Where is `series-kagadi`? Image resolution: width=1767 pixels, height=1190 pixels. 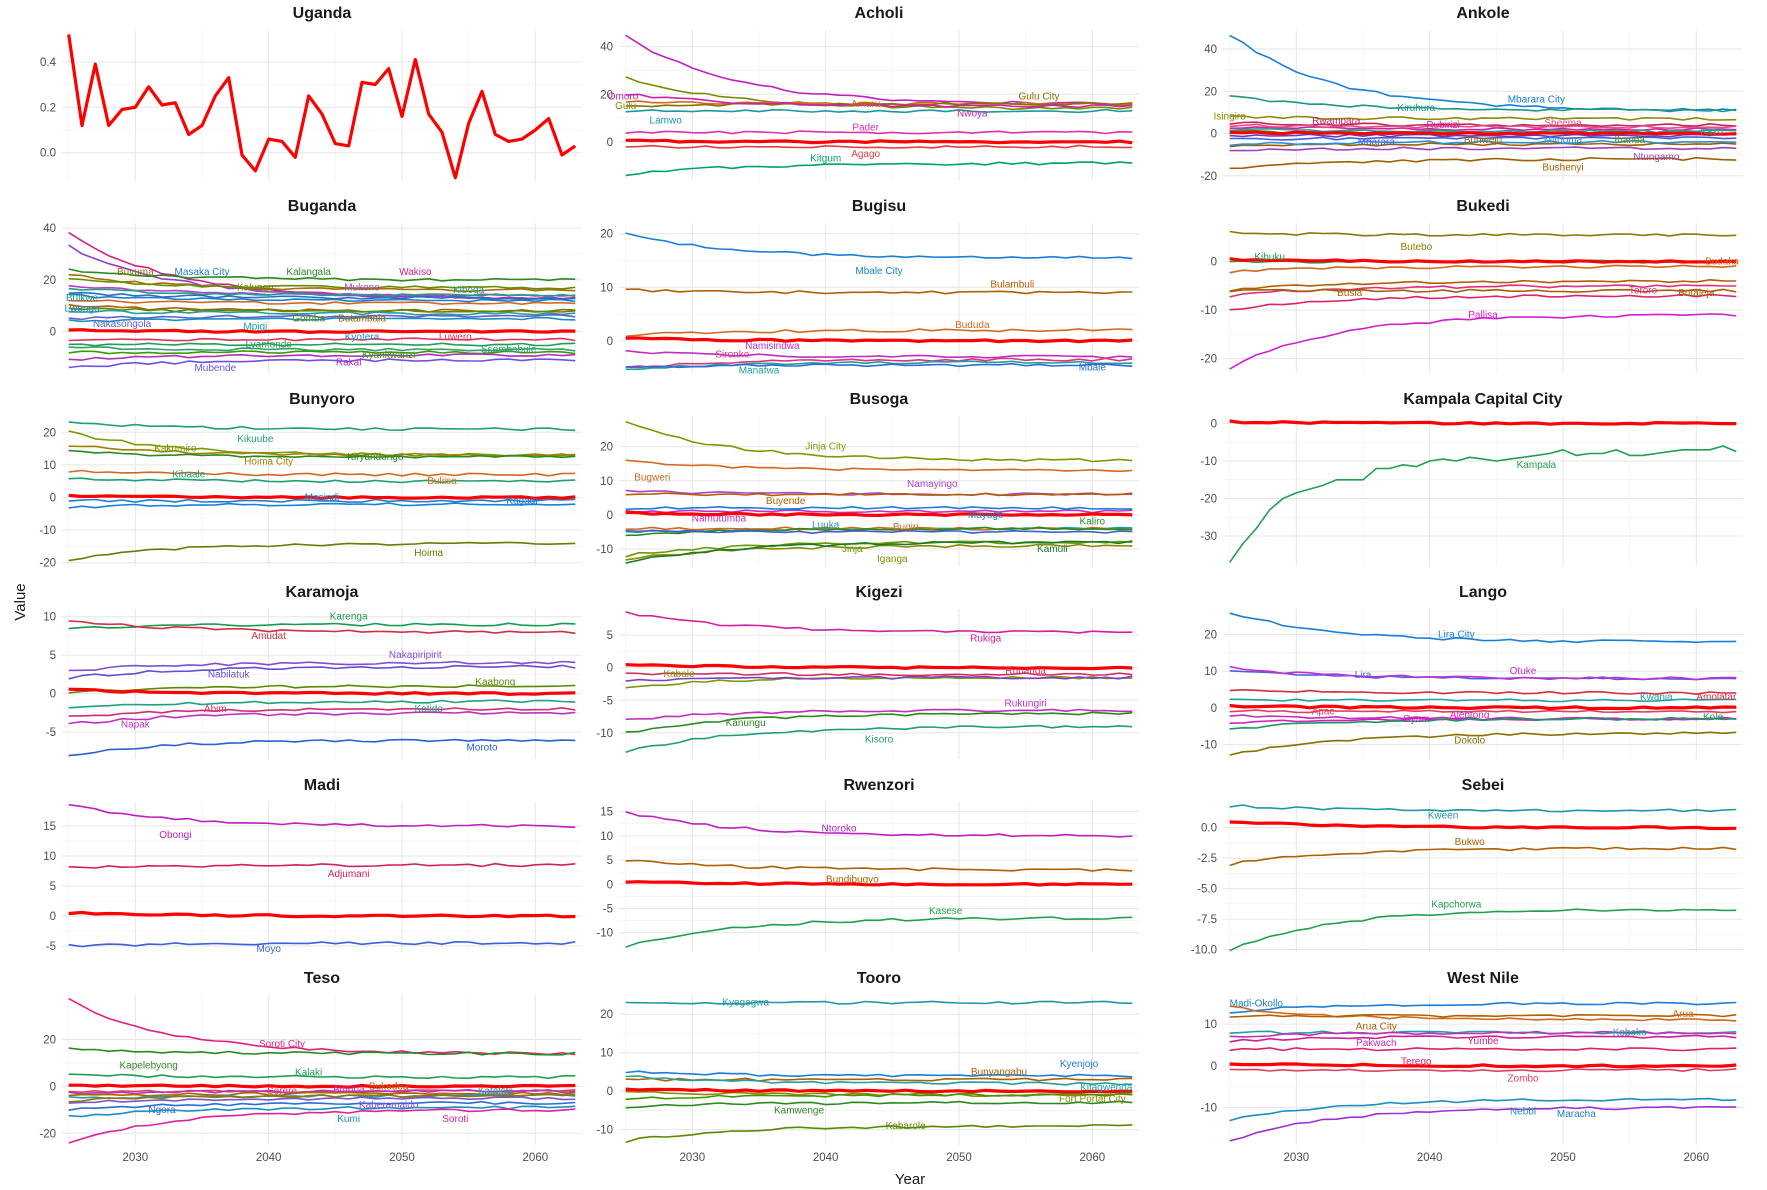
series-kagadi is located at coordinates (322, 505).